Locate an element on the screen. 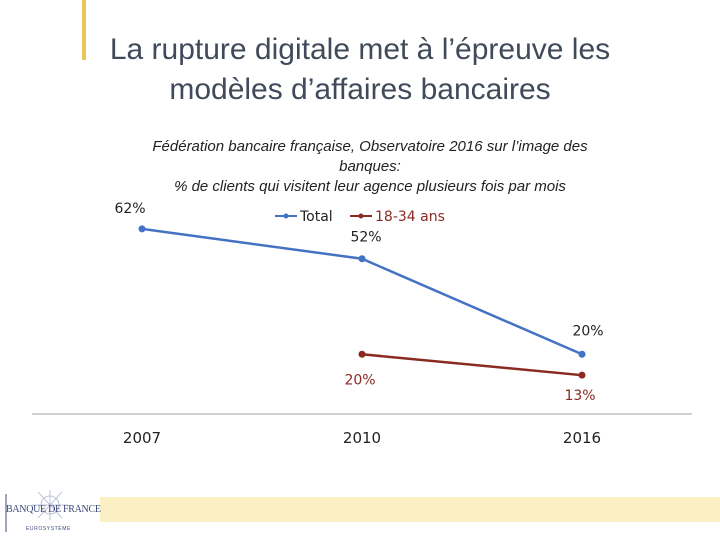  slide-title-line-1: La rupture digitale met à l’épreuve les is located at coordinates (360, 49).